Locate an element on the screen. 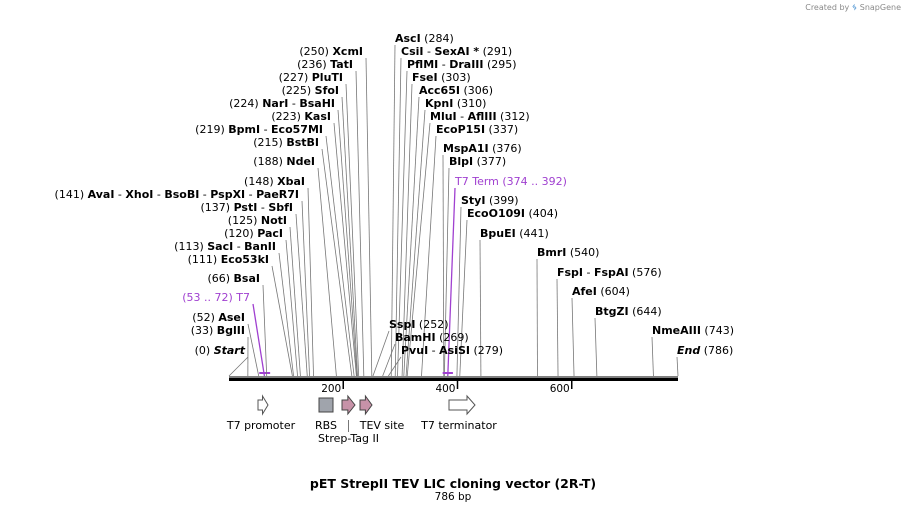 The image size is (907, 513). leader-line-nmeaiii is located at coordinates (652, 356).